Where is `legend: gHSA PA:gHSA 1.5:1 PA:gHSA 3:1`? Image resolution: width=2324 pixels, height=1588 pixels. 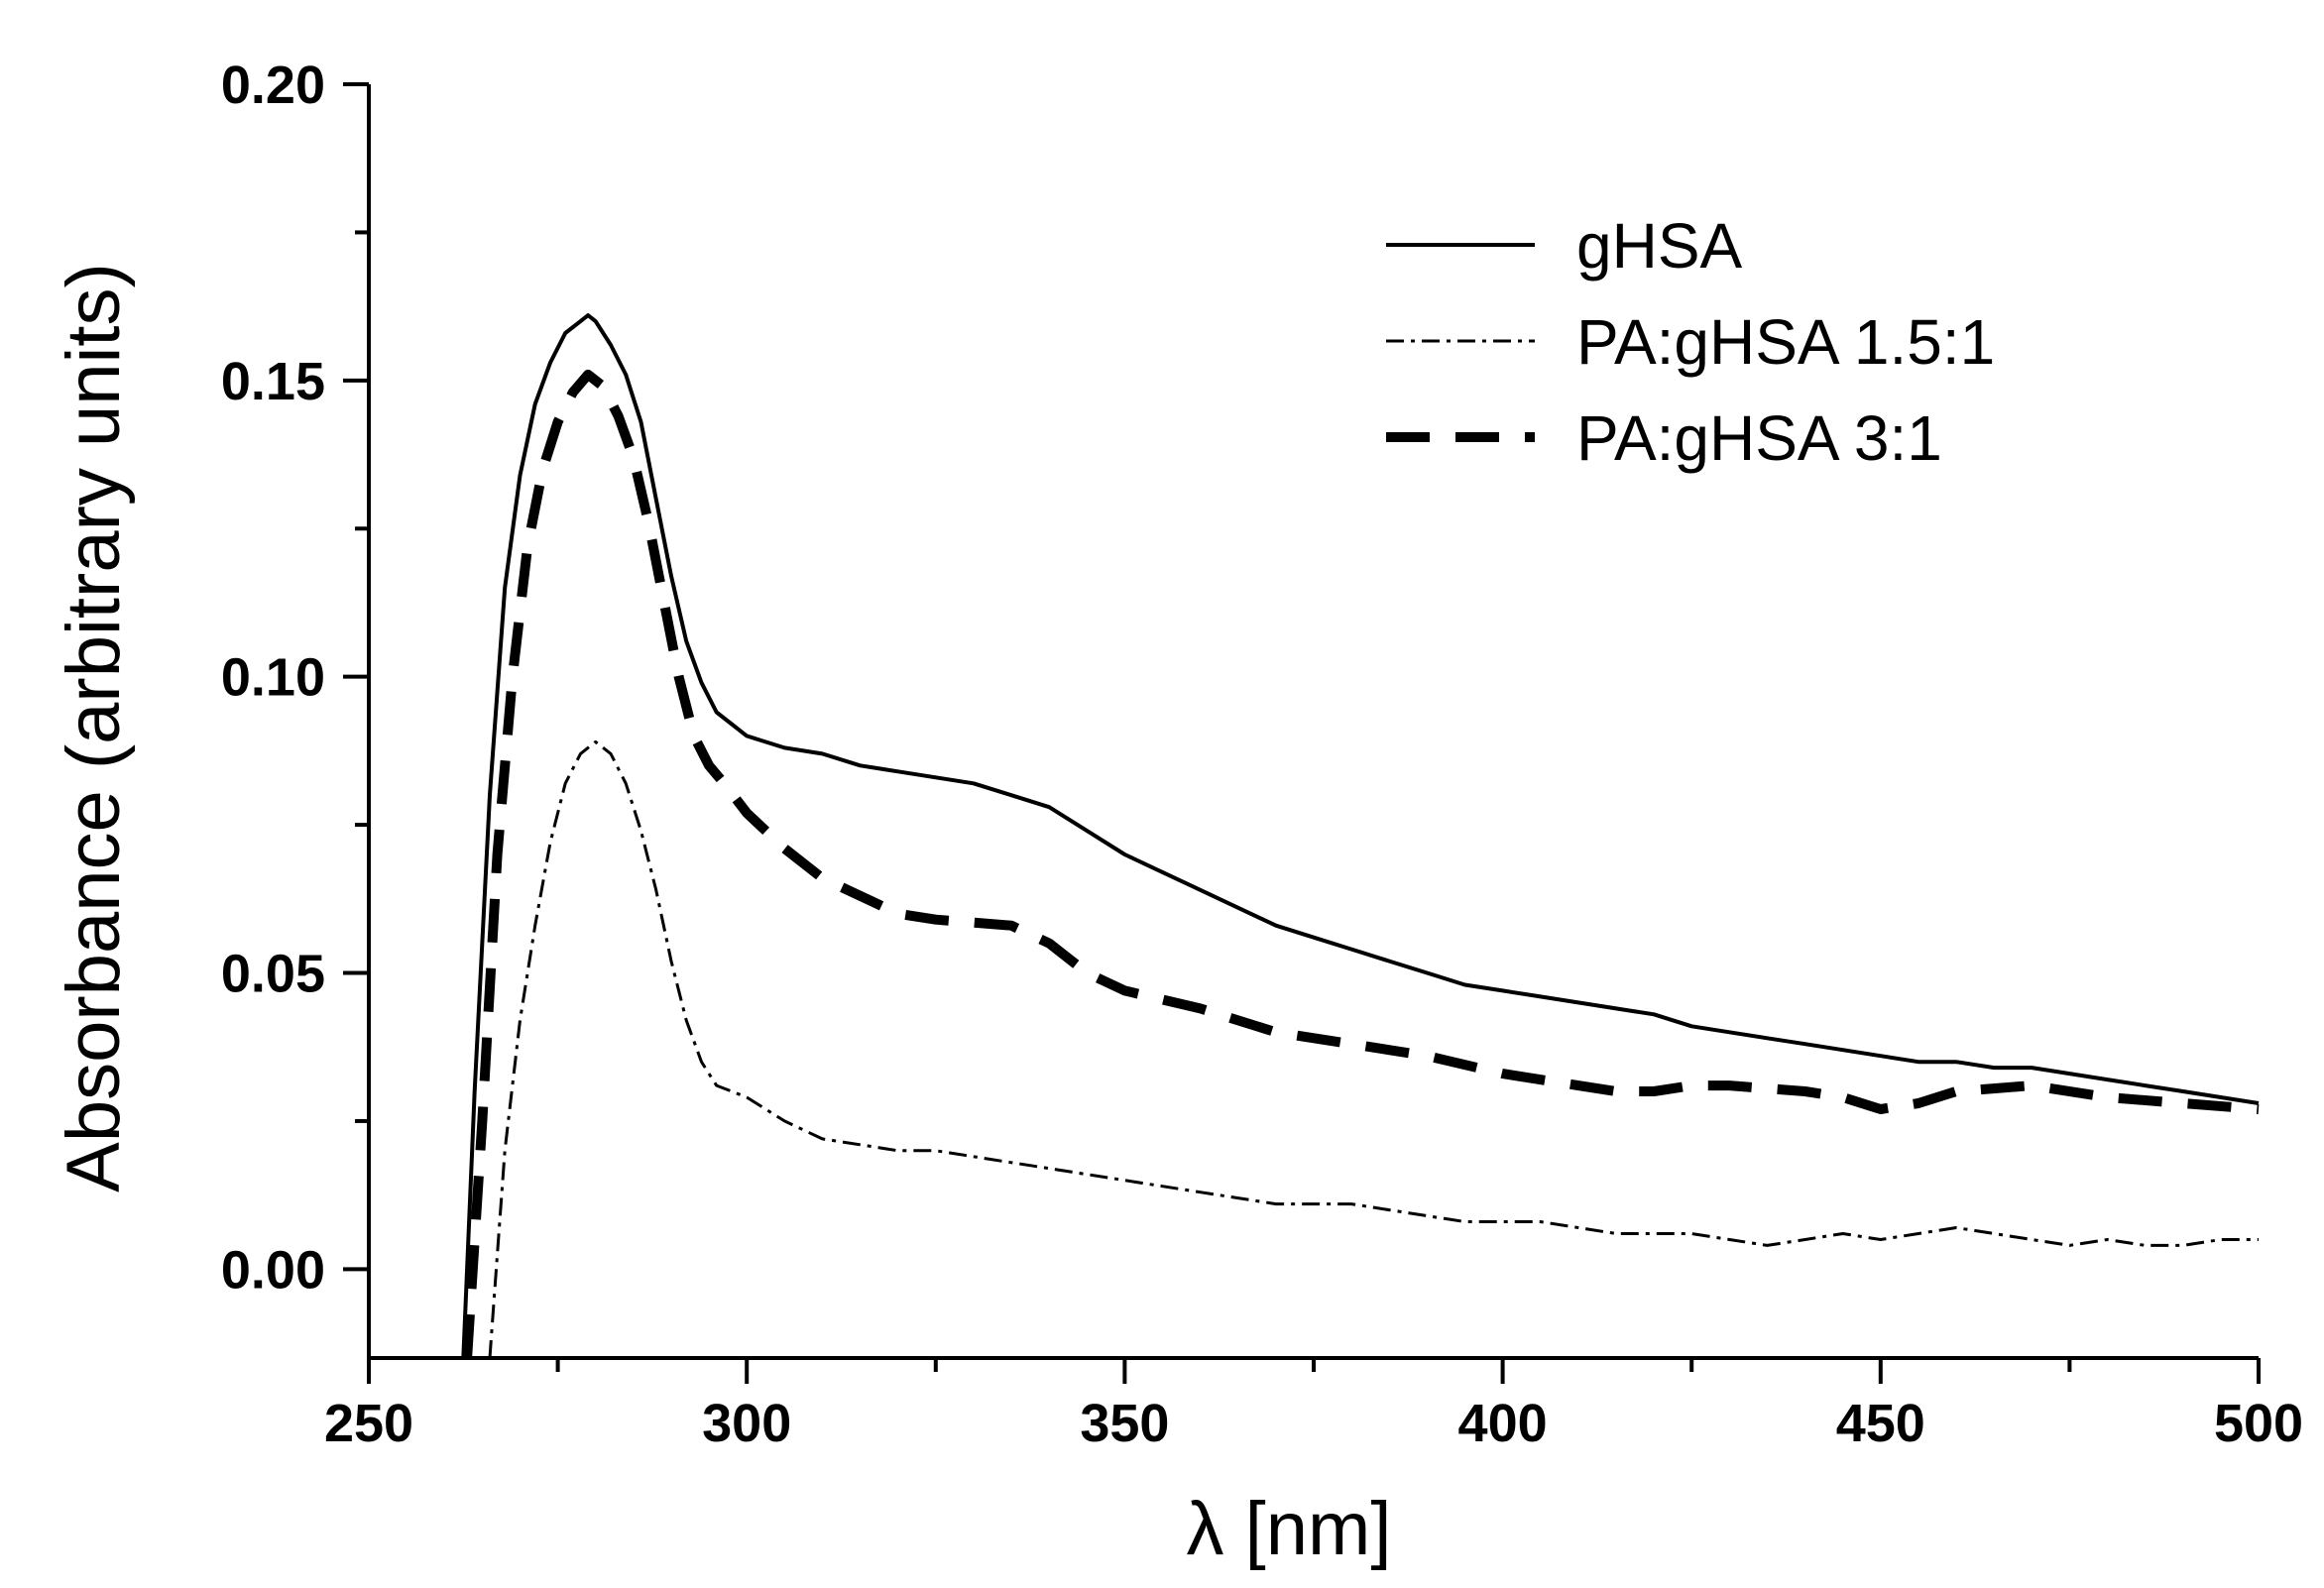
legend: gHSA PA:gHSA 1.5:1 PA:gHSA 3:1 is located at coordinates (1690, 342).